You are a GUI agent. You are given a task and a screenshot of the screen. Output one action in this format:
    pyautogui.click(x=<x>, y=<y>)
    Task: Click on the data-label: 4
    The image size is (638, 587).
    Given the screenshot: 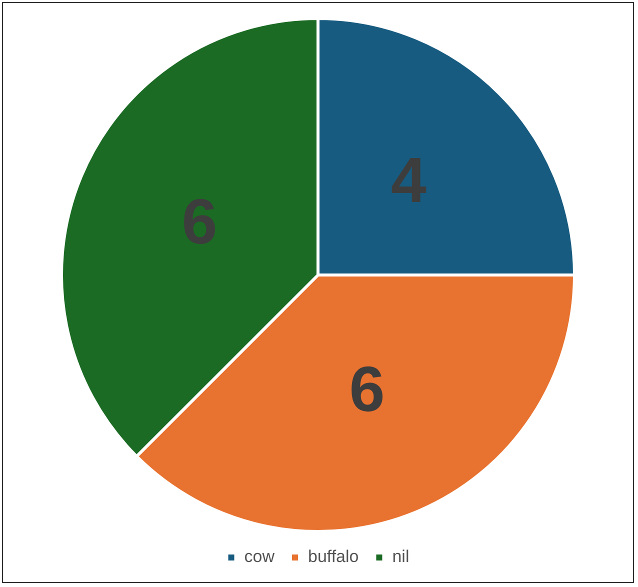 What is the action you would take?
    pyautogui.click(x=408, y=180)
    